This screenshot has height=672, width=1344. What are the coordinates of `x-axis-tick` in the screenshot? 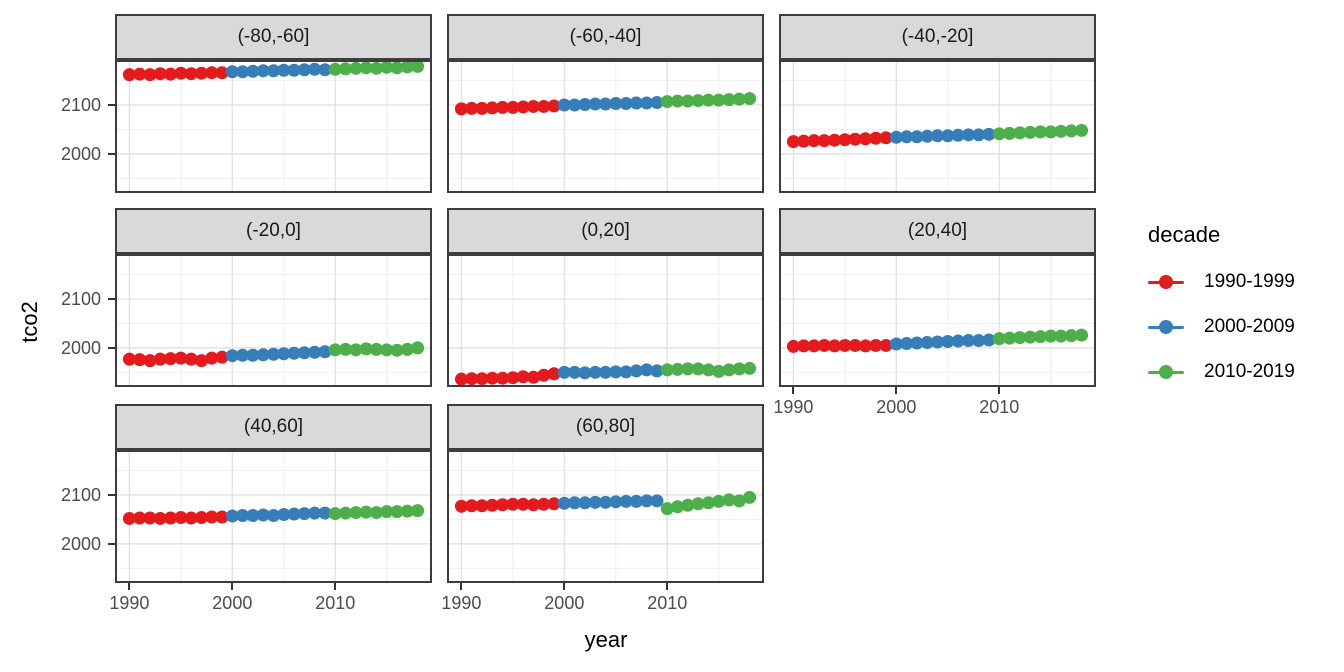 It's located at (793, 390).